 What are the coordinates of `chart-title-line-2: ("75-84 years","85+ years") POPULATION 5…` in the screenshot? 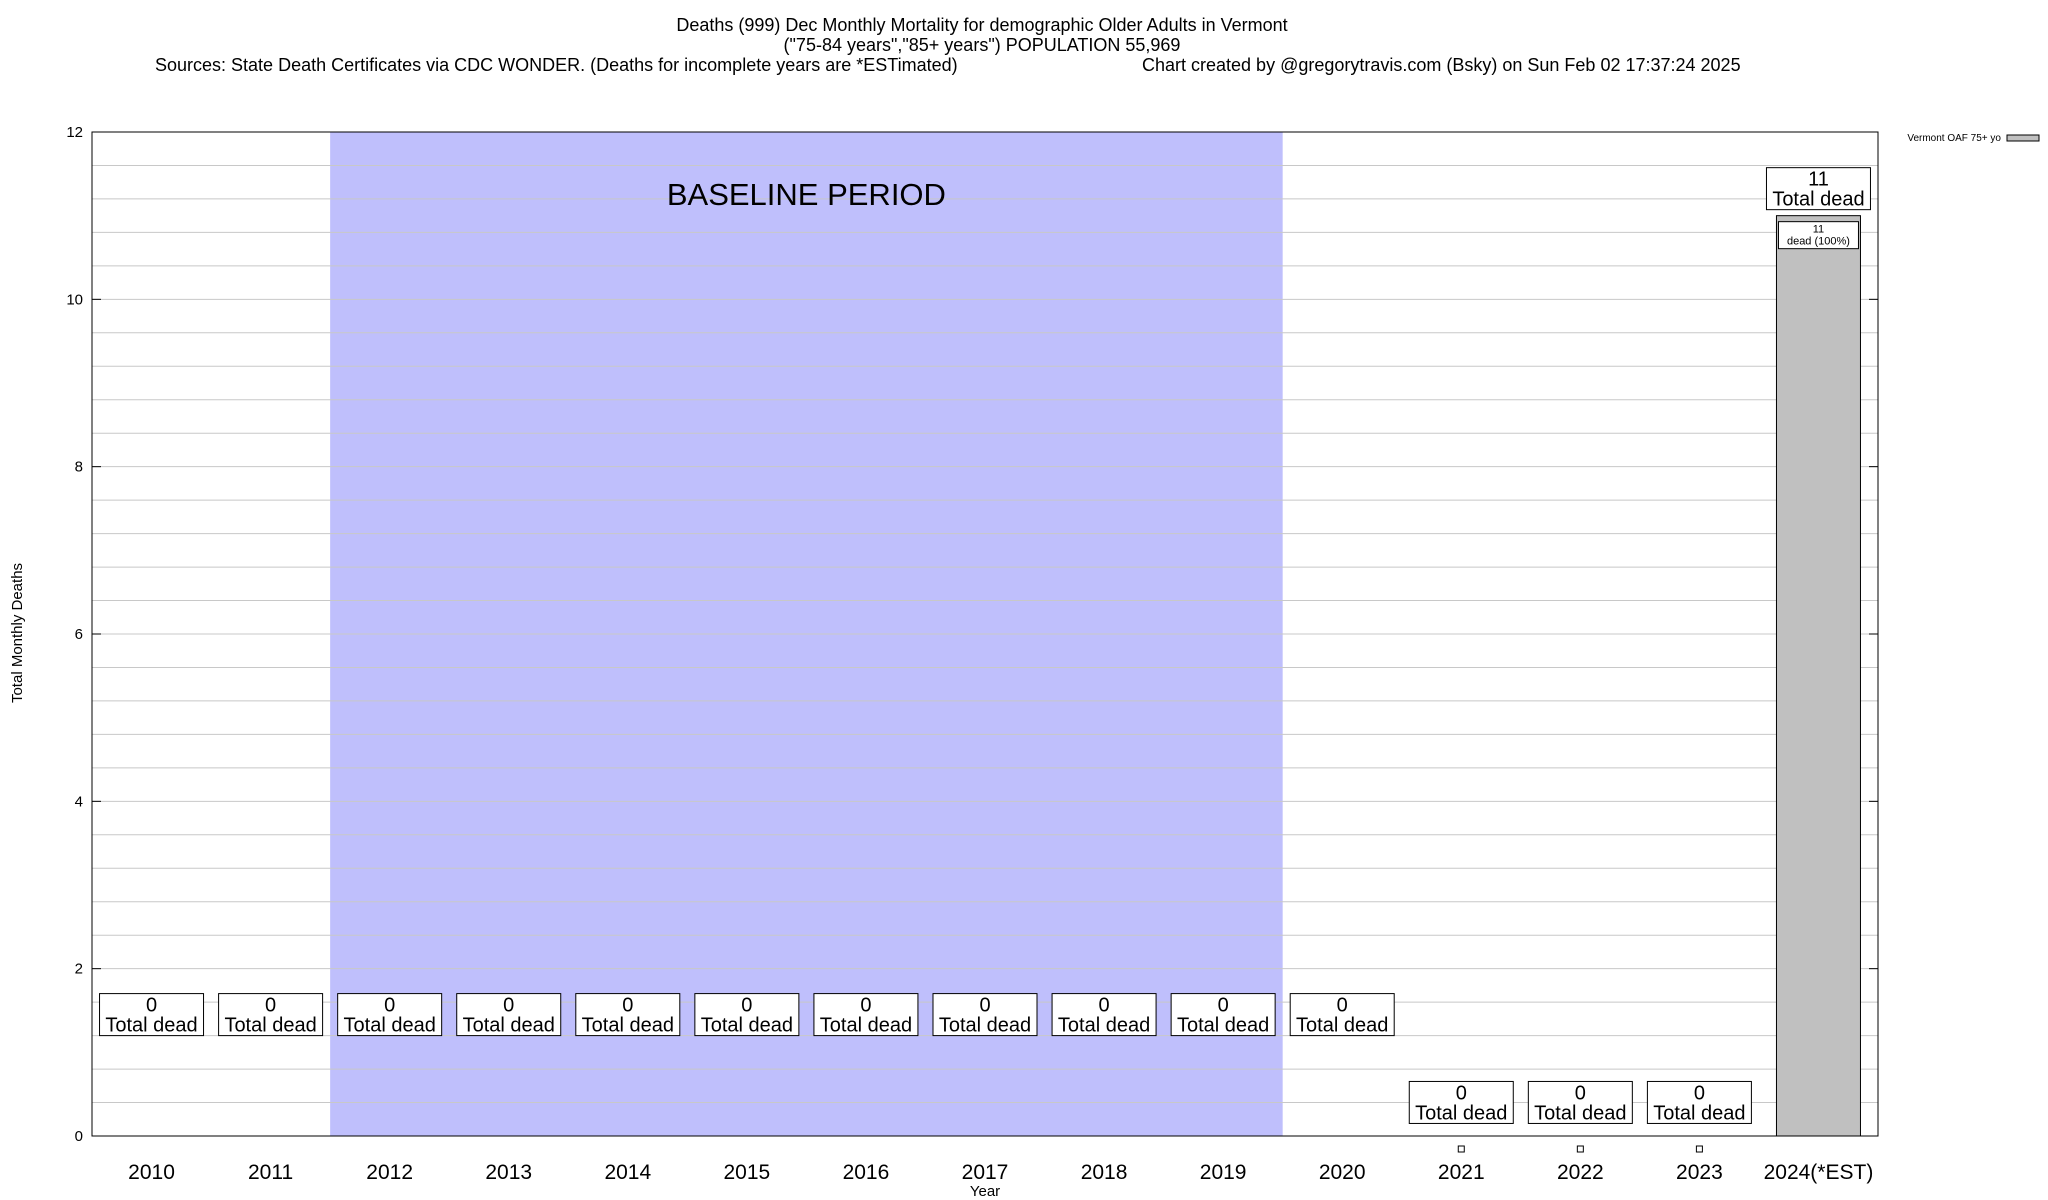 It's located at (982, 45).